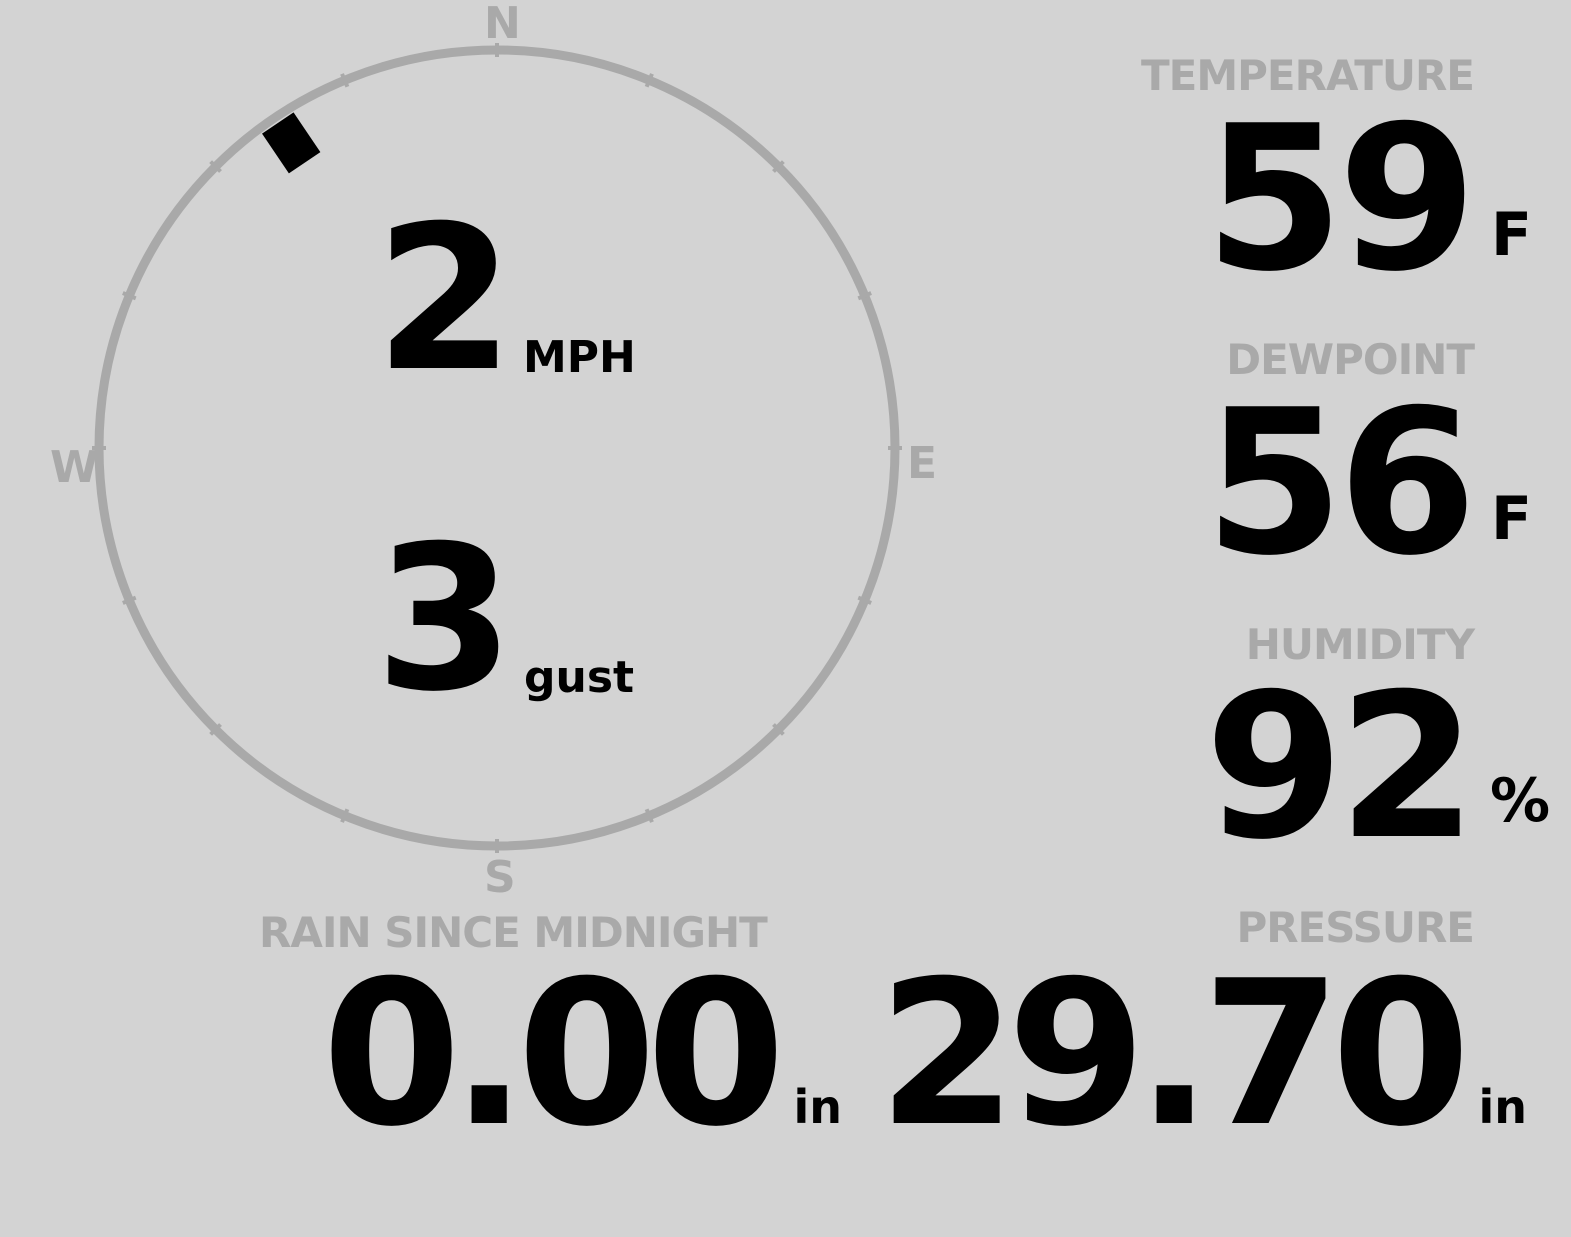 Image resolution: width=1571 pixels, height=1237 pixels. Describe the element at coordinates (74, 467) in the screenshot. I see `compass-west-label: W` at that location.